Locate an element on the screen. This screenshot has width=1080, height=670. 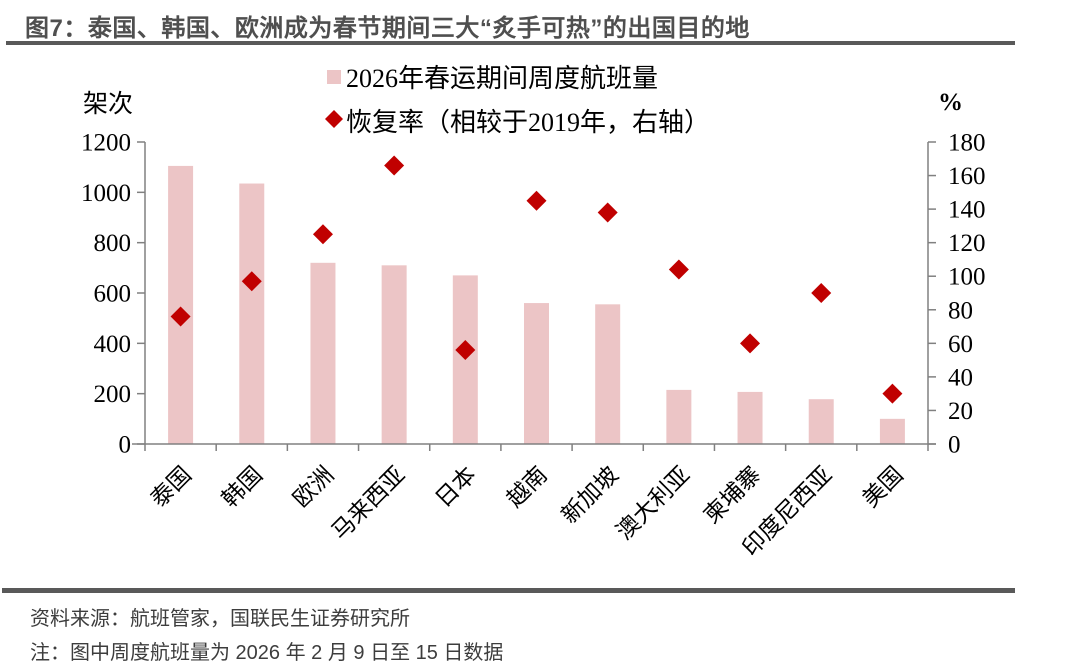
footer-separator-rule is located at coordinates (508, 590).